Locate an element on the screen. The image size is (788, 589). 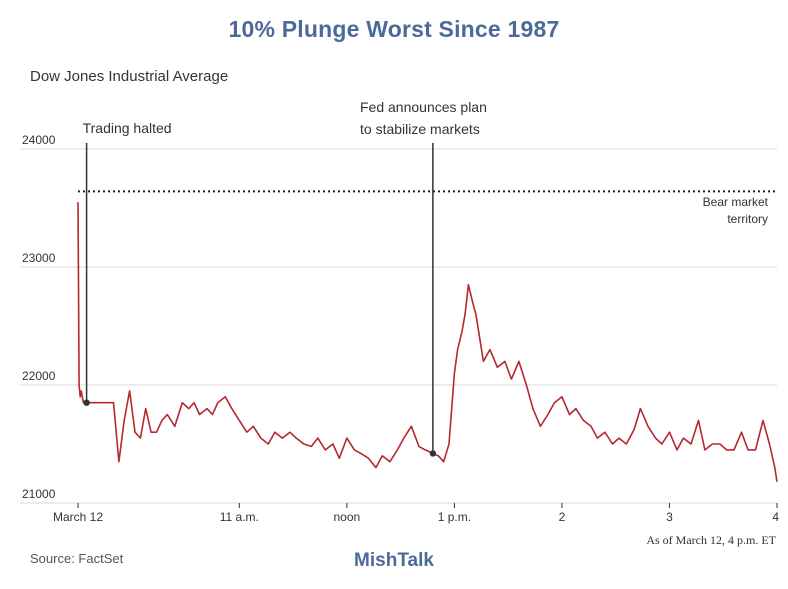
x-tick-label: 2 is located at coordinates (562, 517).